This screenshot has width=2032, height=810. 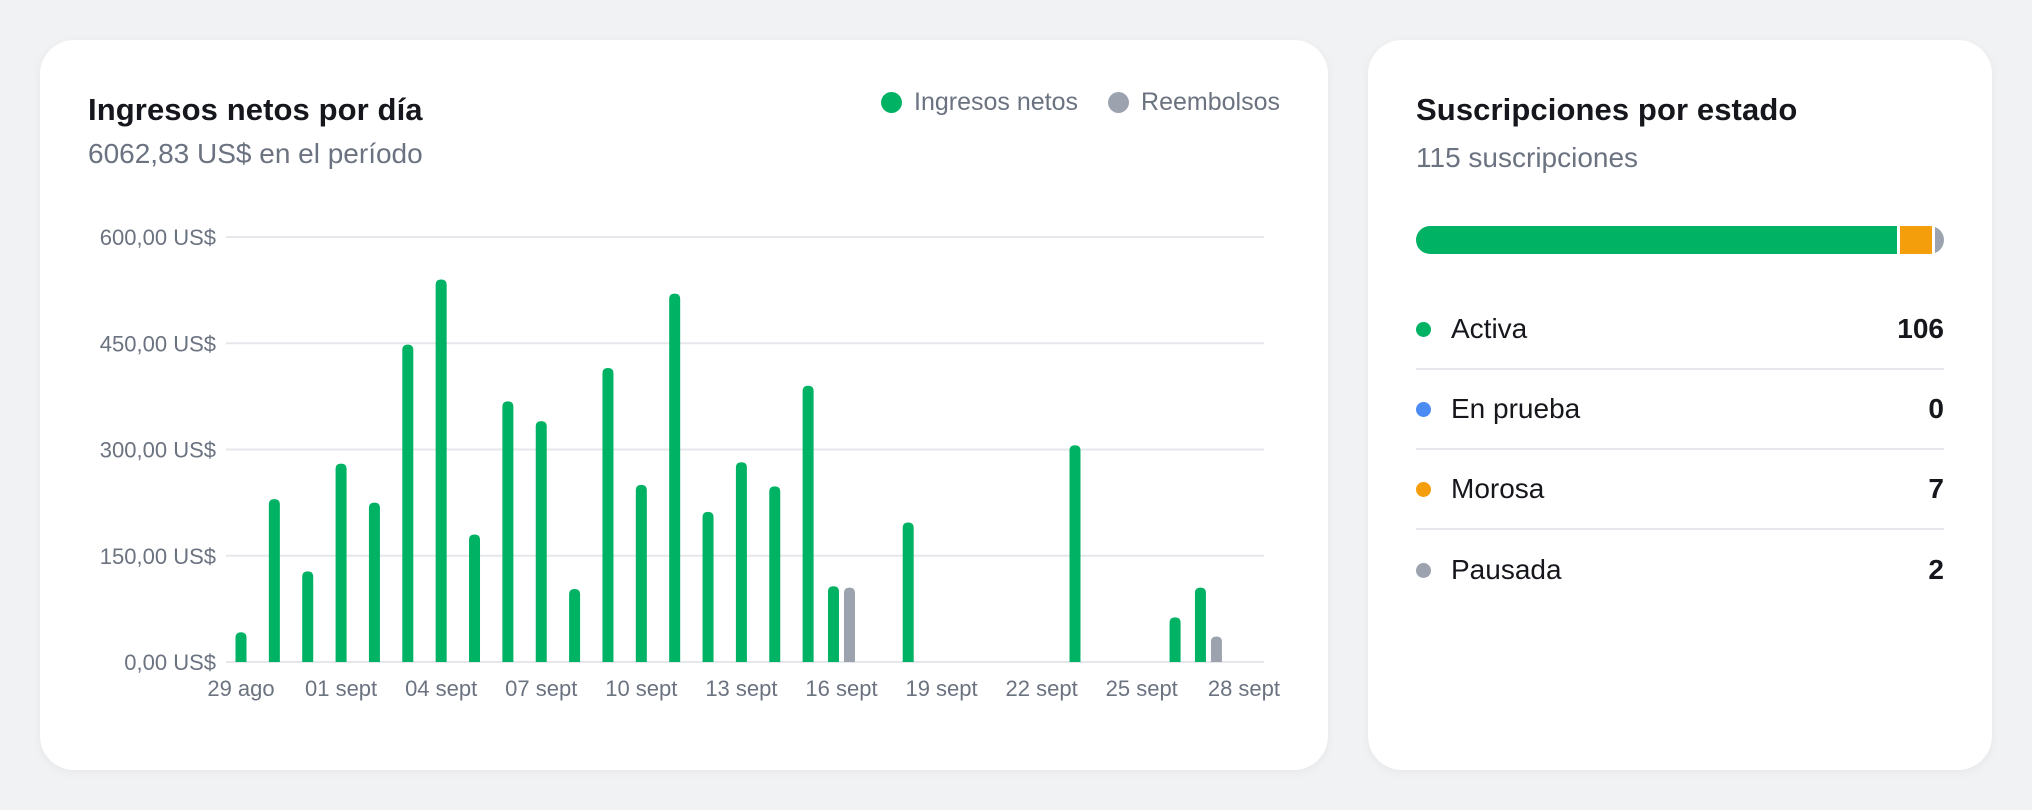 I want to click on legend-item-refunds: Reembolsos, so click(x=1194, y=102).